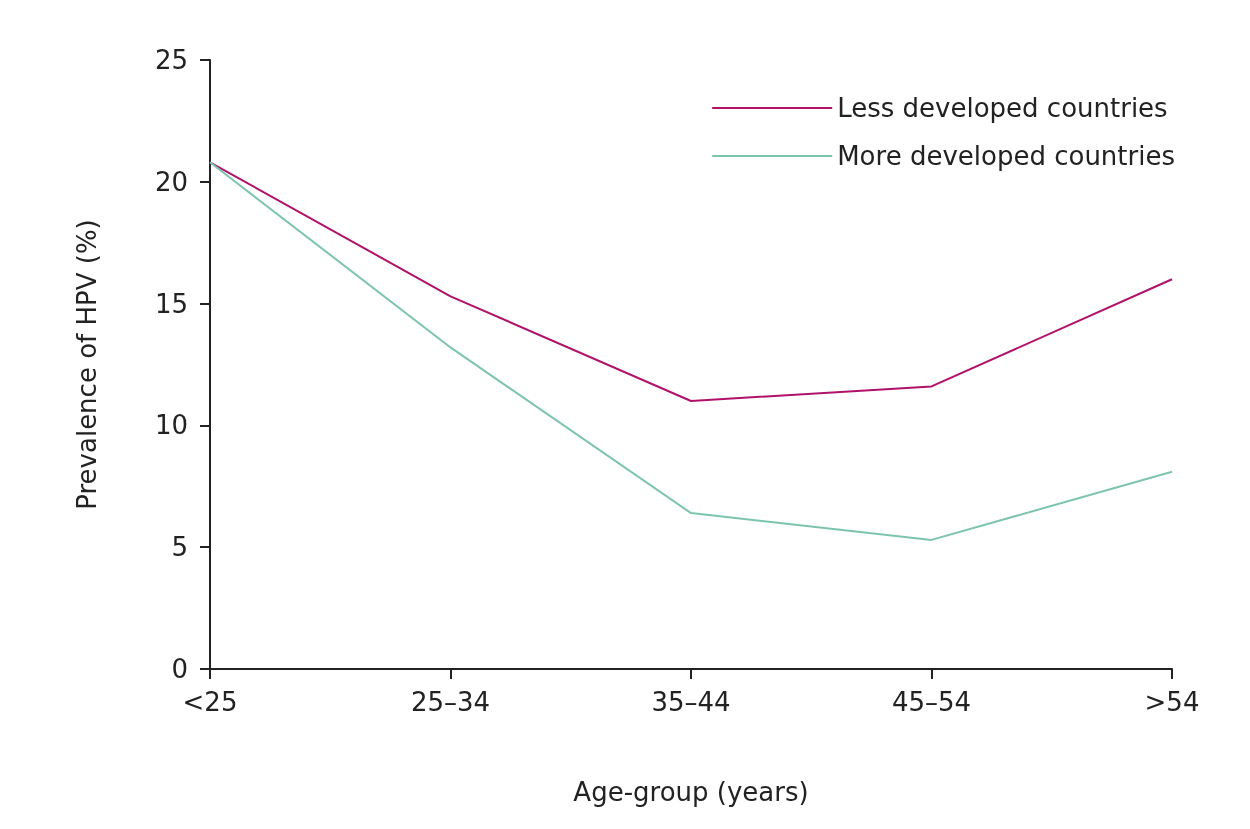  What do you see at coordinates (1172, 702) in the screenshot?
I see `x-tick-label: >54` at bounding box center [1172, 702].